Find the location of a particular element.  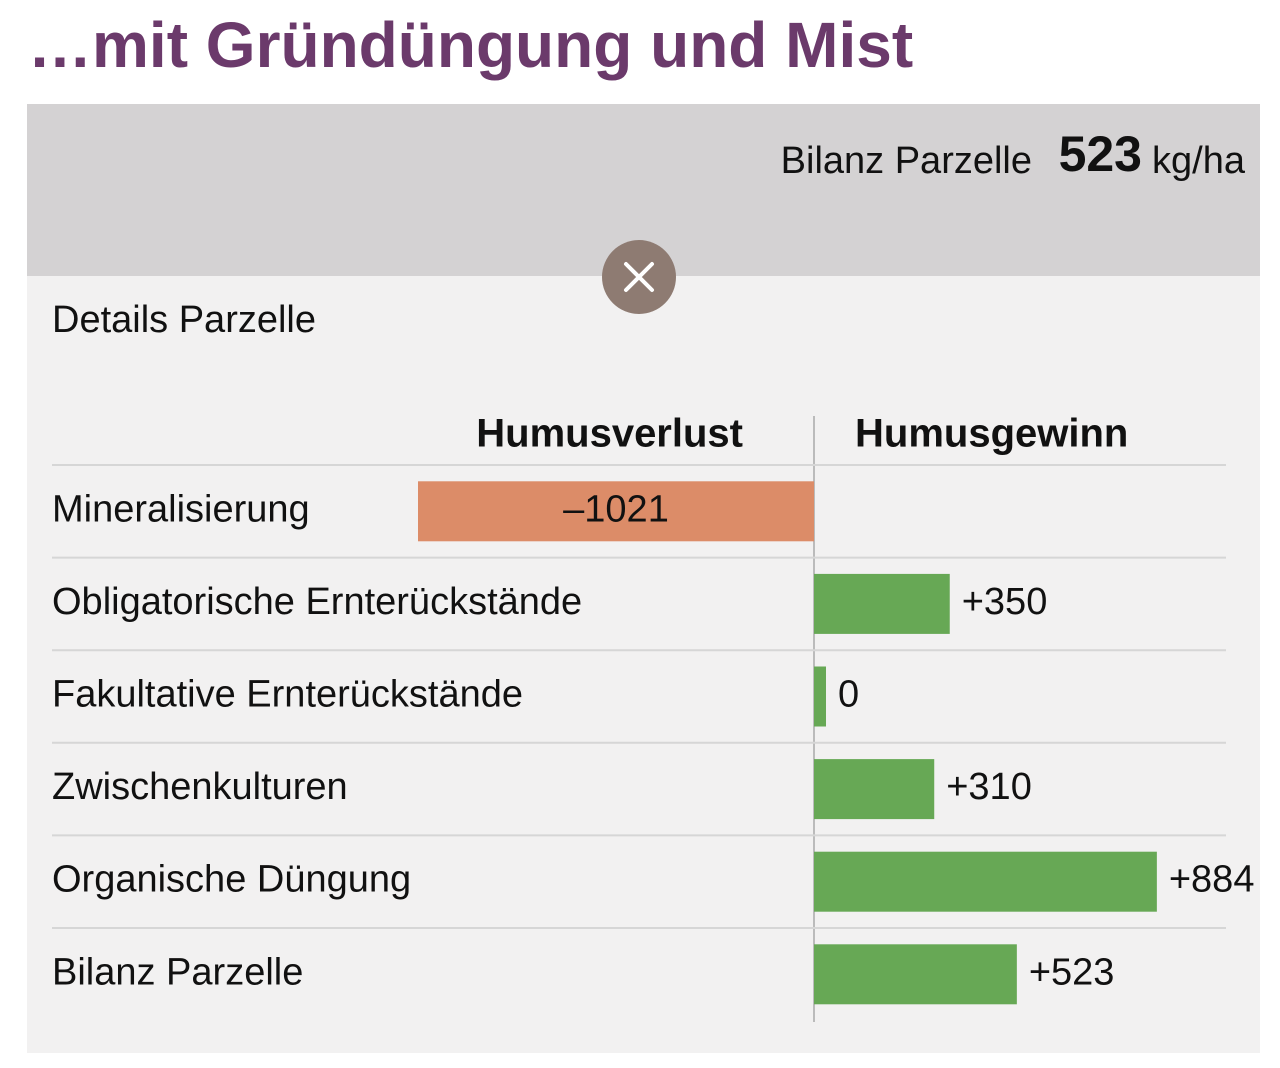

row-label: Fakultative Ernterückstände is located at coordinates (287, 695).